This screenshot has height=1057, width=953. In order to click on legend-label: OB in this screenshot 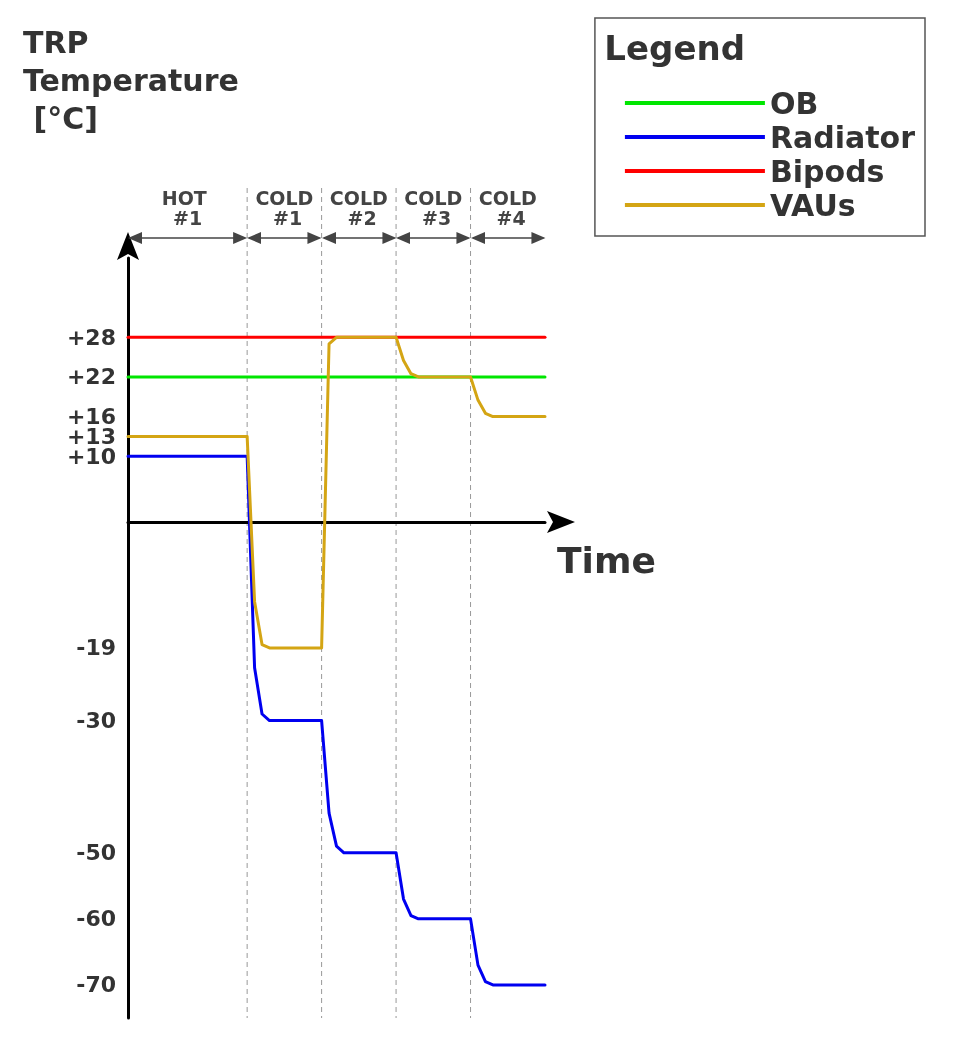, I will do `click(794, 103)`.